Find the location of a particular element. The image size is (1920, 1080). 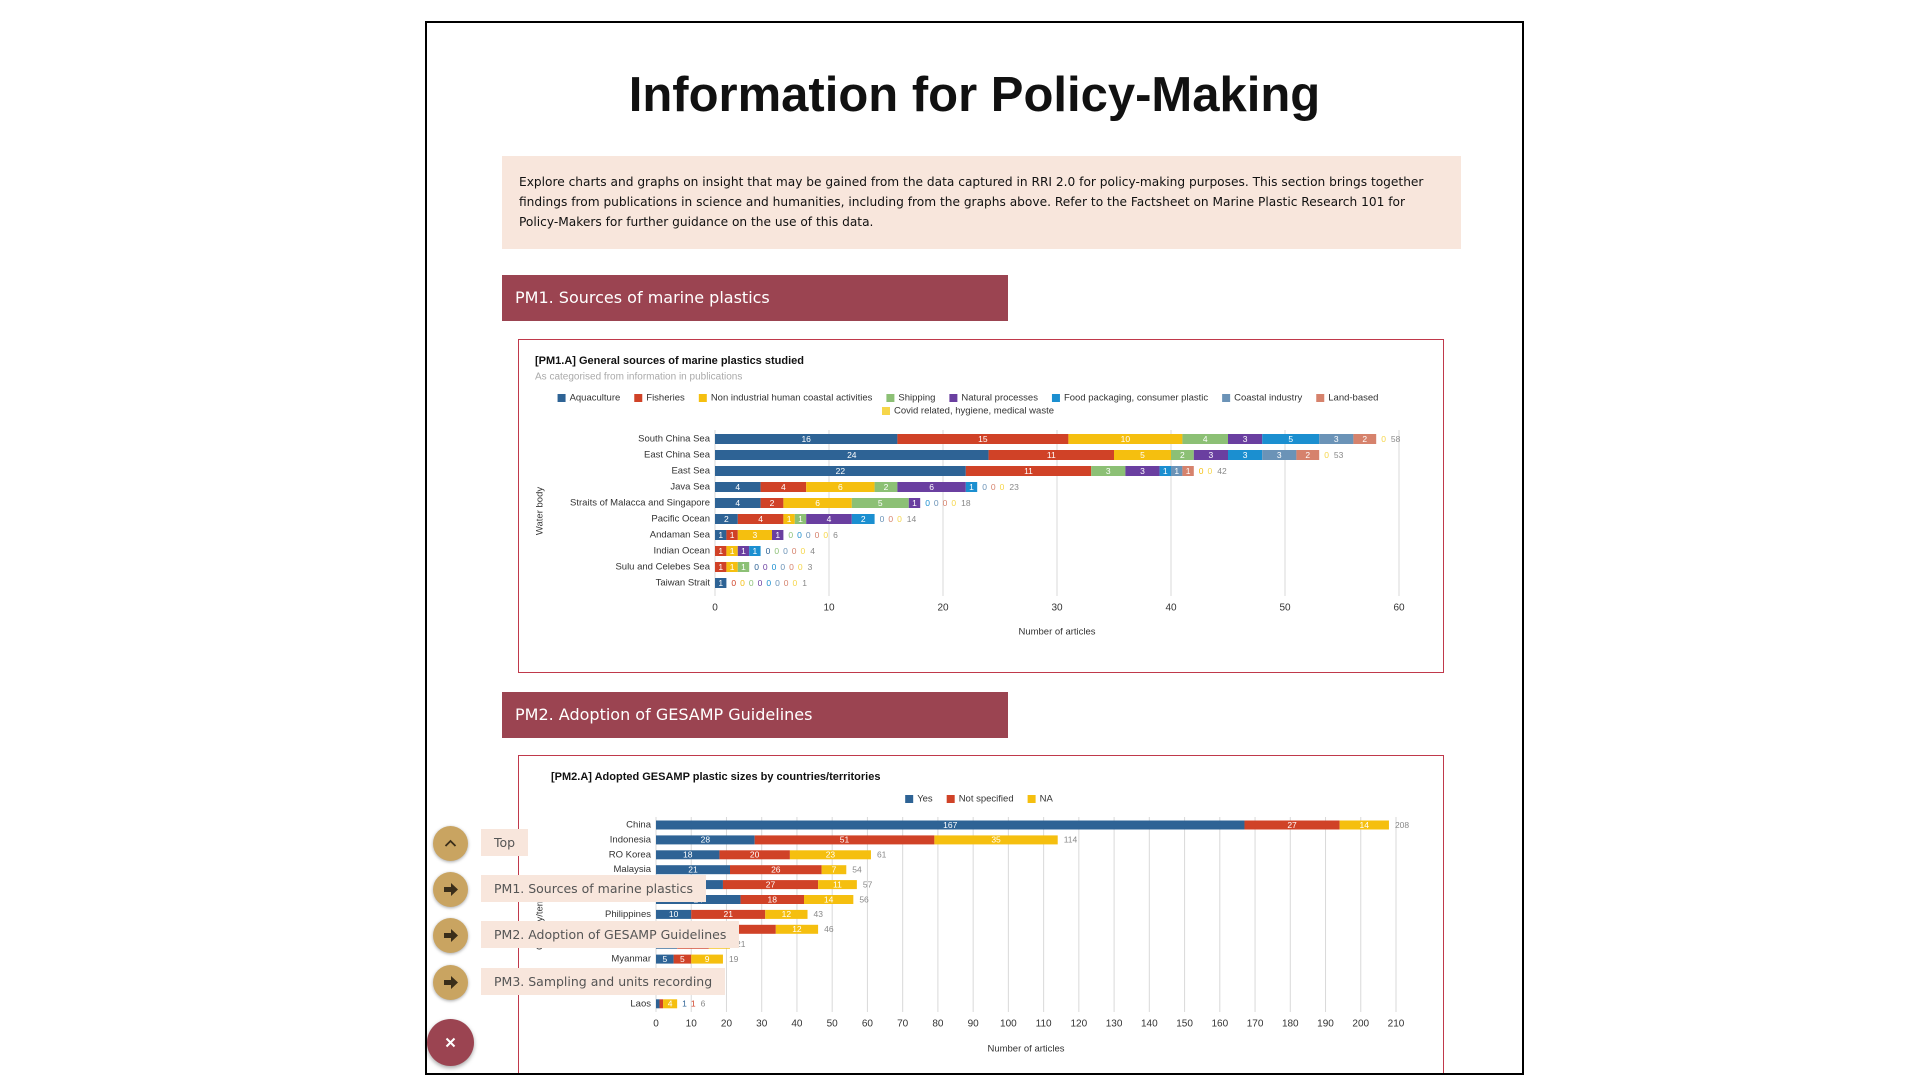

x-tick-label: 110 is located at coordinates (1044, 1024).